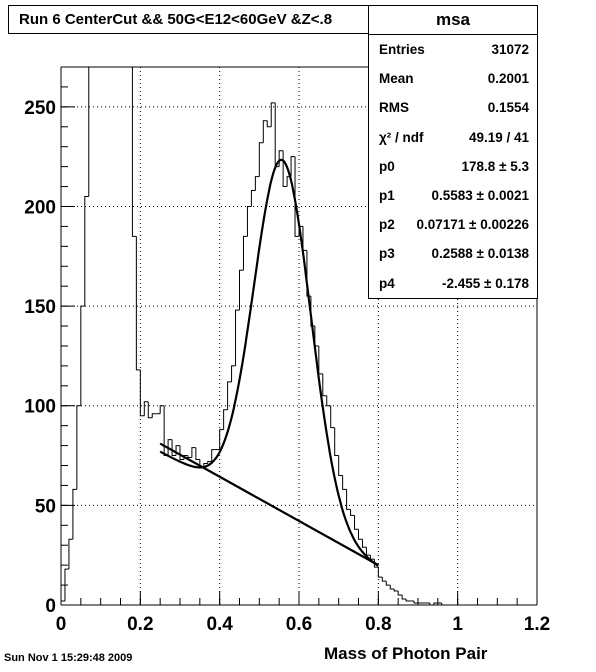 The height and width of the screenshot is (672, 596). What do you see at coordinates (510, 50) in the screenshot?
I see `stats-value: 31072` at bounding box center [510, 50].